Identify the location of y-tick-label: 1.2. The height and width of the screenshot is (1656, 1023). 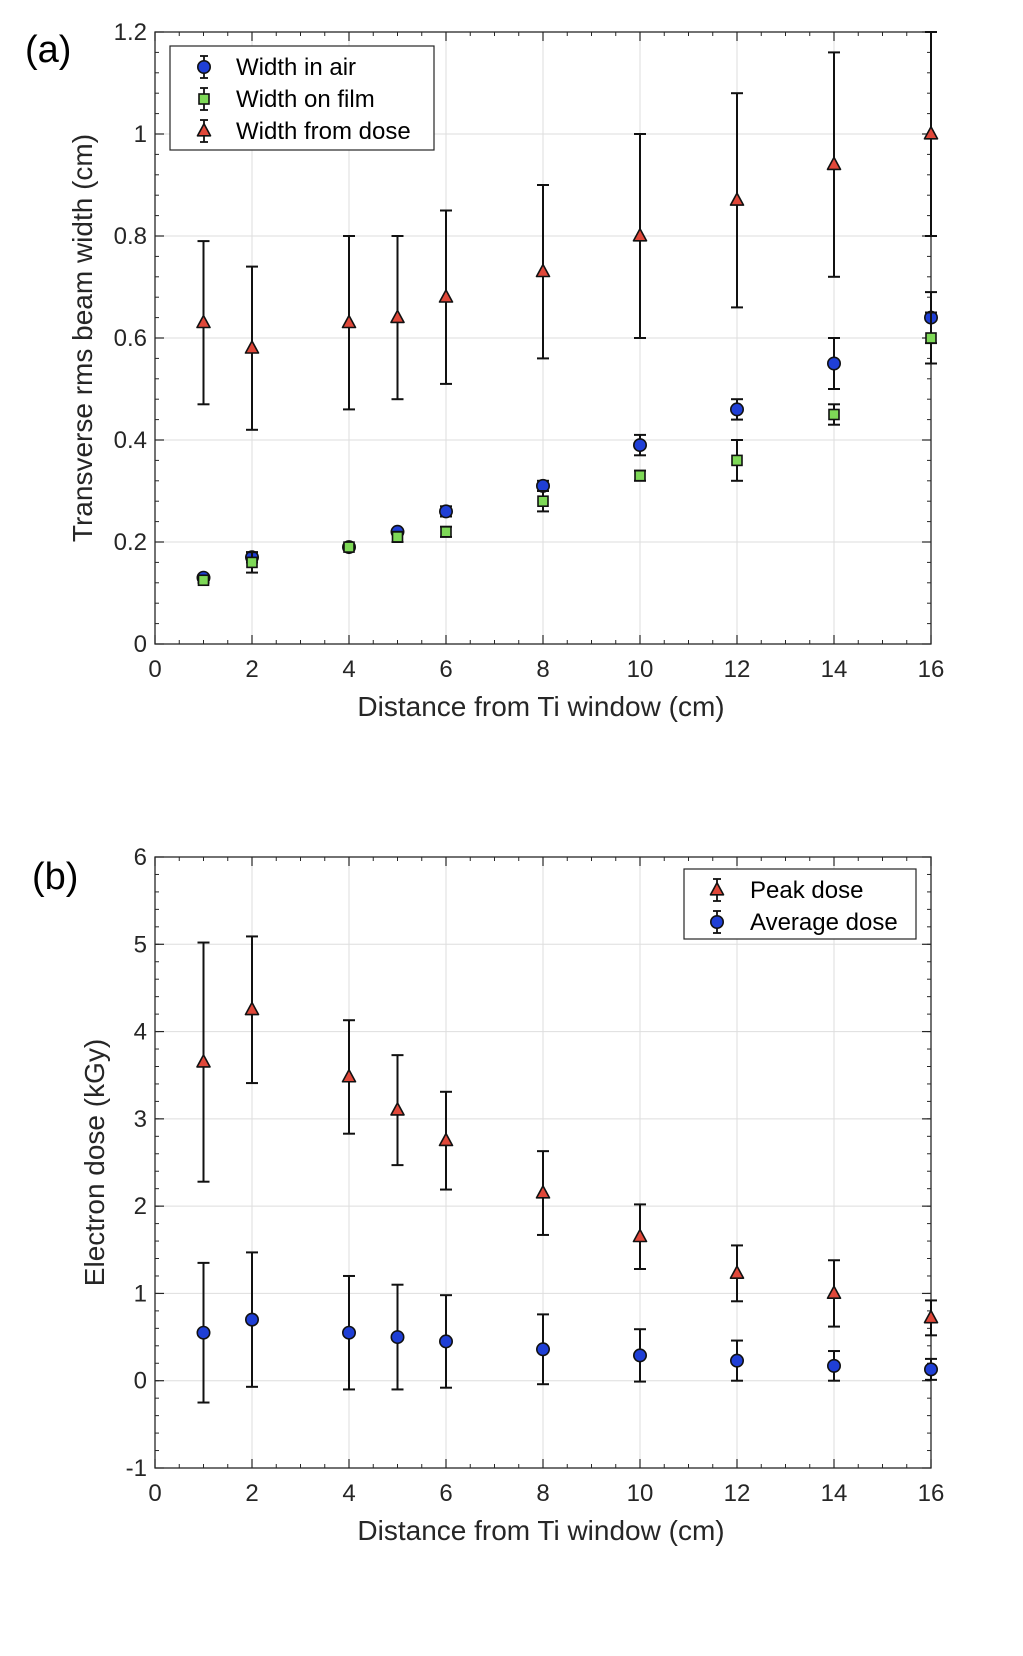
(130, 32).